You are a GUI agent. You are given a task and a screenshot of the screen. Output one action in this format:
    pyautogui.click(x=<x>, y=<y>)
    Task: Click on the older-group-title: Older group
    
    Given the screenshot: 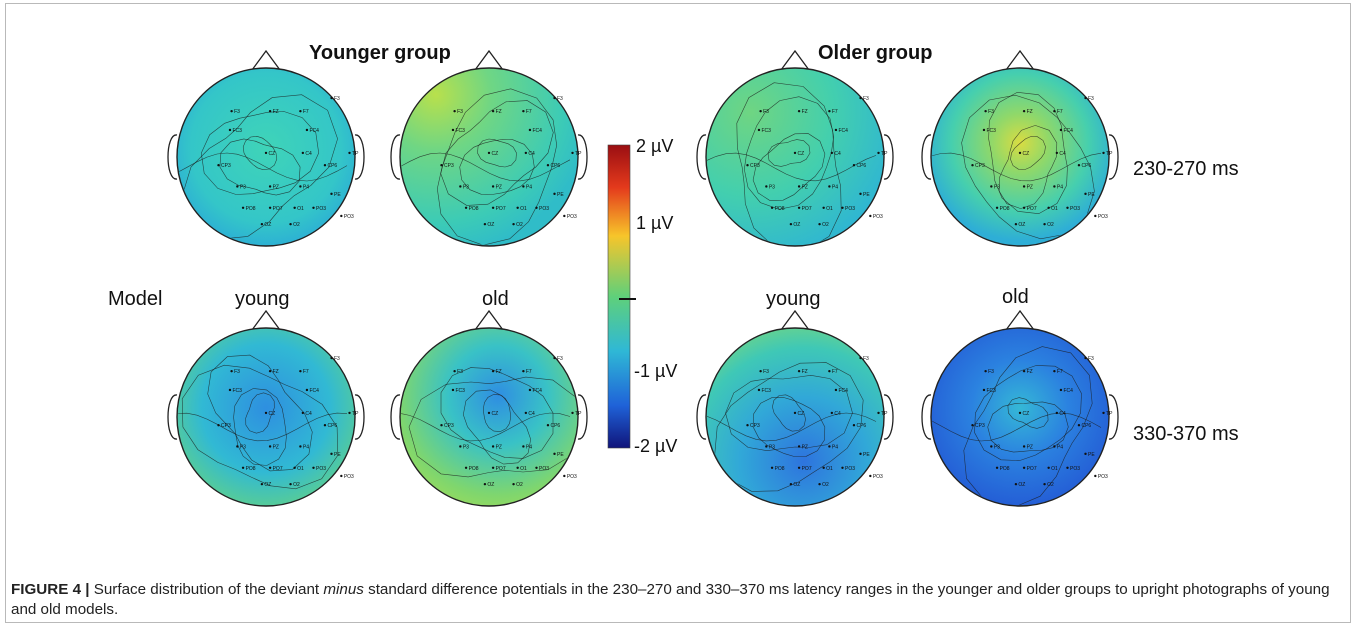 What is the action you would take?
    pyautogui.click(x=875, y=53)
    